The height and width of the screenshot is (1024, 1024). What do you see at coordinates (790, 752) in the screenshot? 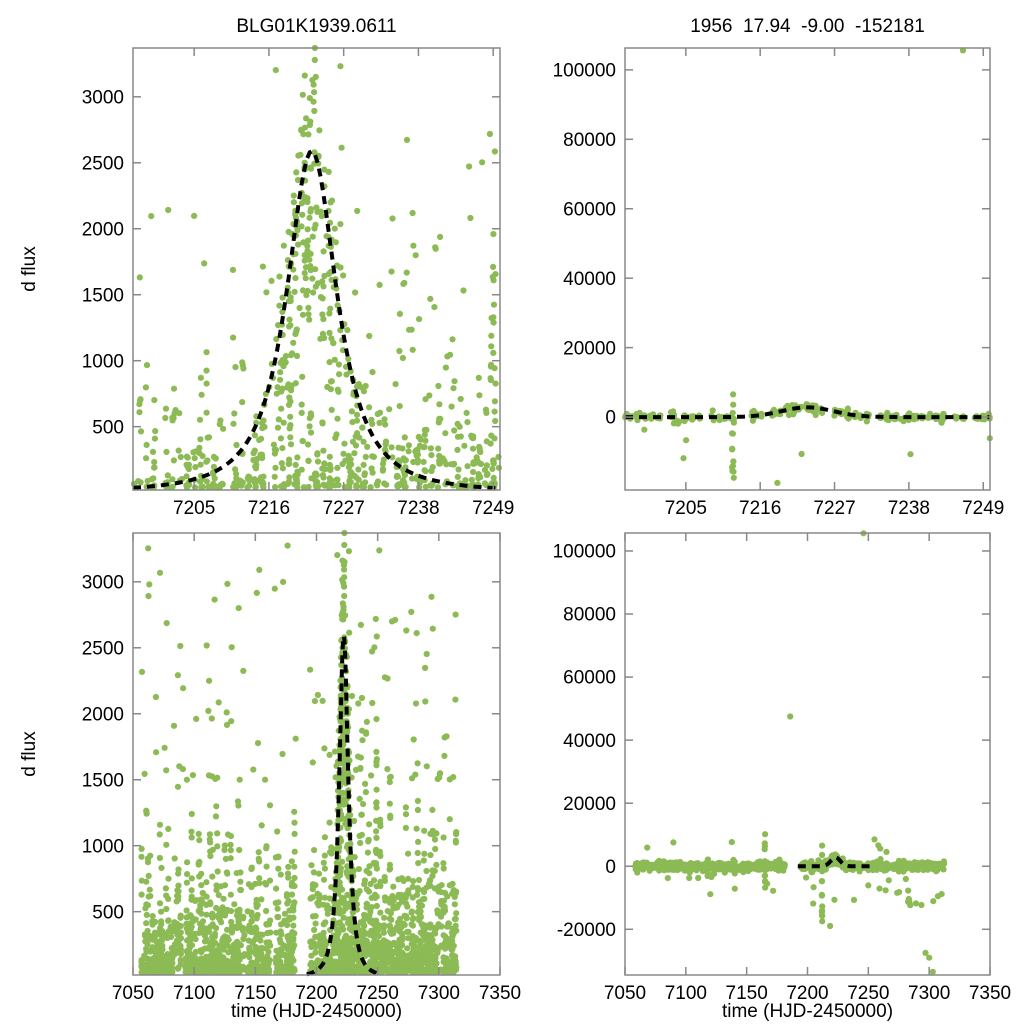
I see `scatter-points-br` at bounding box center [790, 752].